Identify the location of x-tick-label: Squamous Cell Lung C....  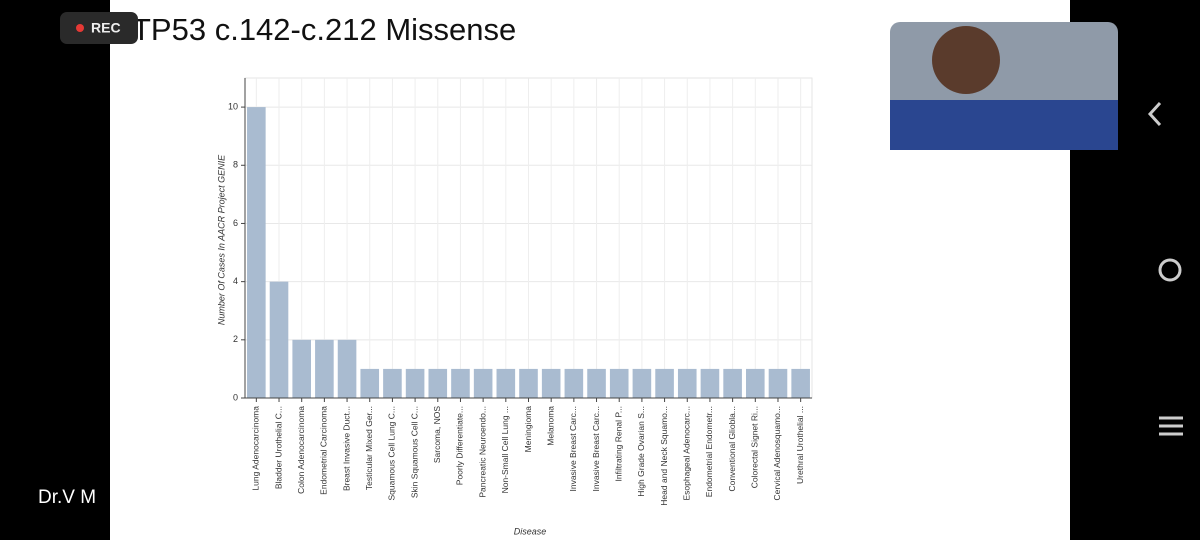
(392, 453).